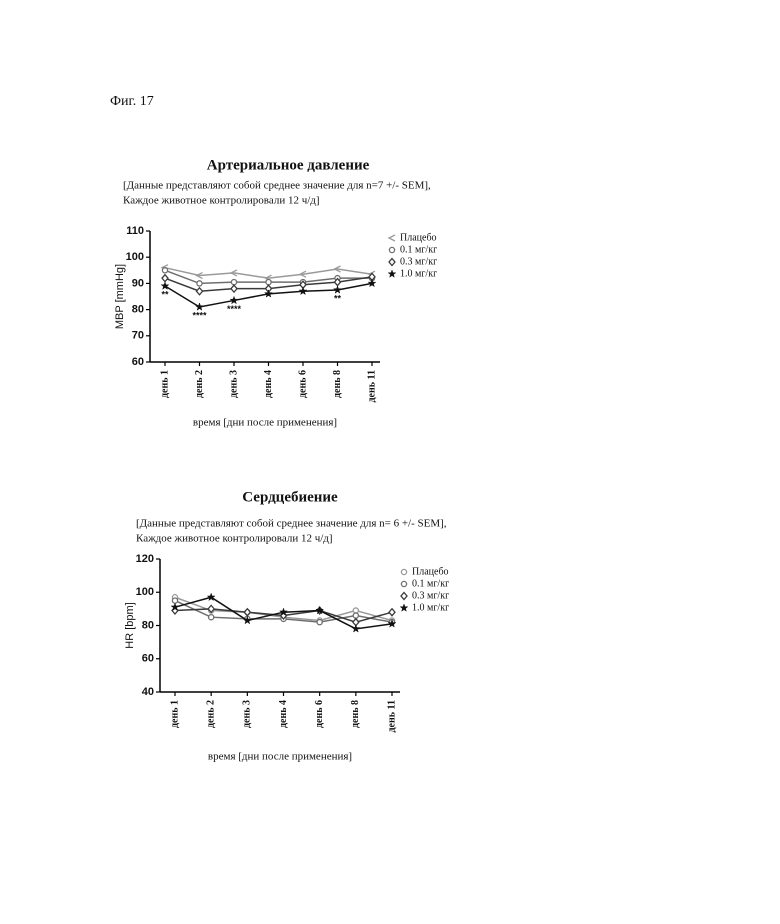 The width and height of the screenshot is (780, 924). I want to click on y-tick-label: 120, so click(145, 559).